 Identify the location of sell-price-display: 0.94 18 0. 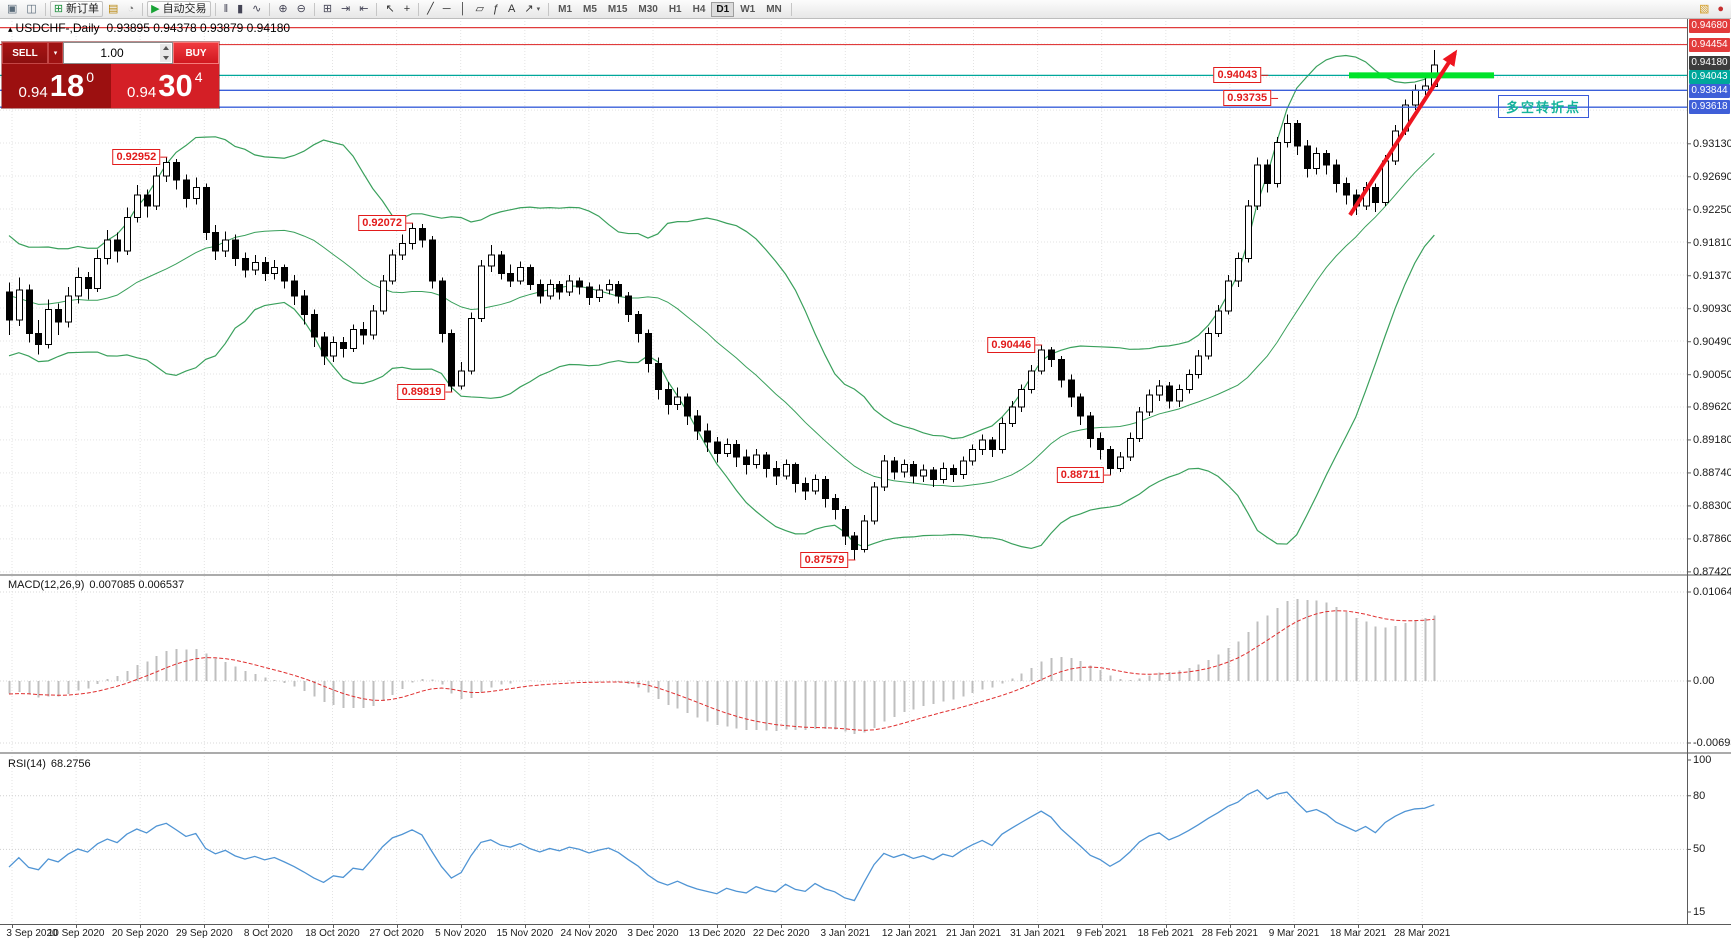
(56, 86).